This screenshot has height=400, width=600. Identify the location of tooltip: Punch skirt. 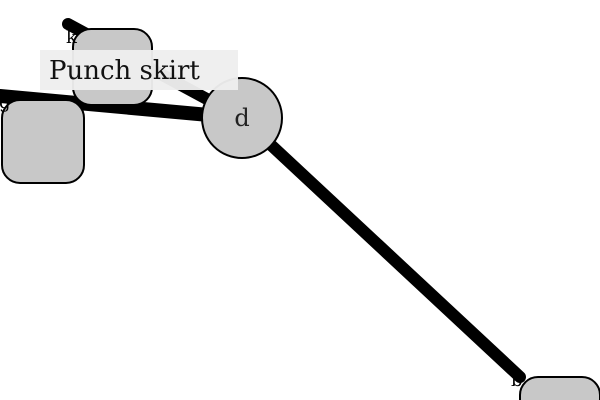
(139, 70).